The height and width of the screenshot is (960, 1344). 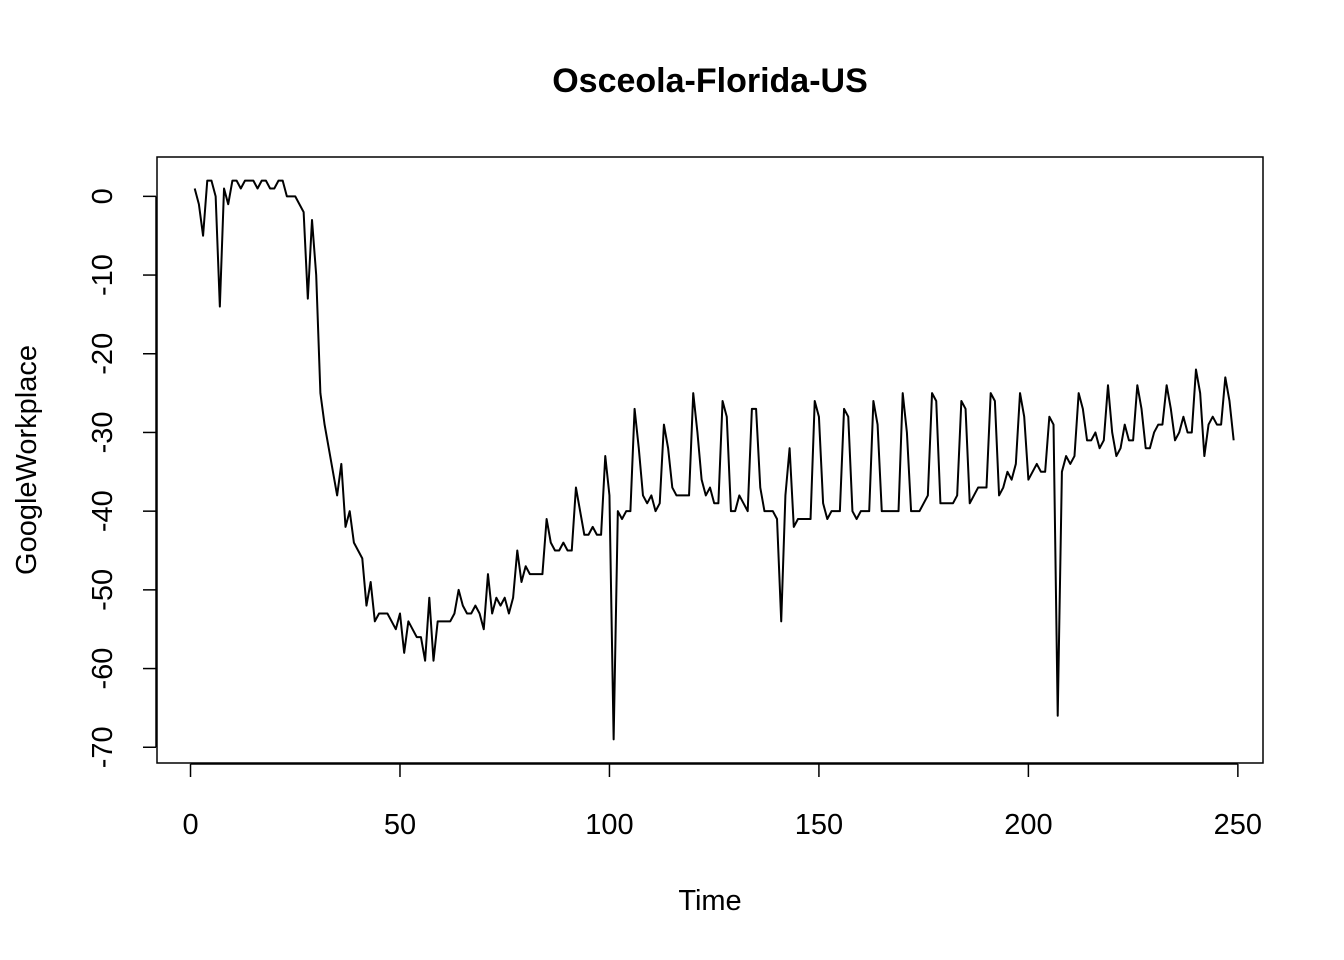 I want to click on y-tick-label: 0, so click(x=103, y=196).